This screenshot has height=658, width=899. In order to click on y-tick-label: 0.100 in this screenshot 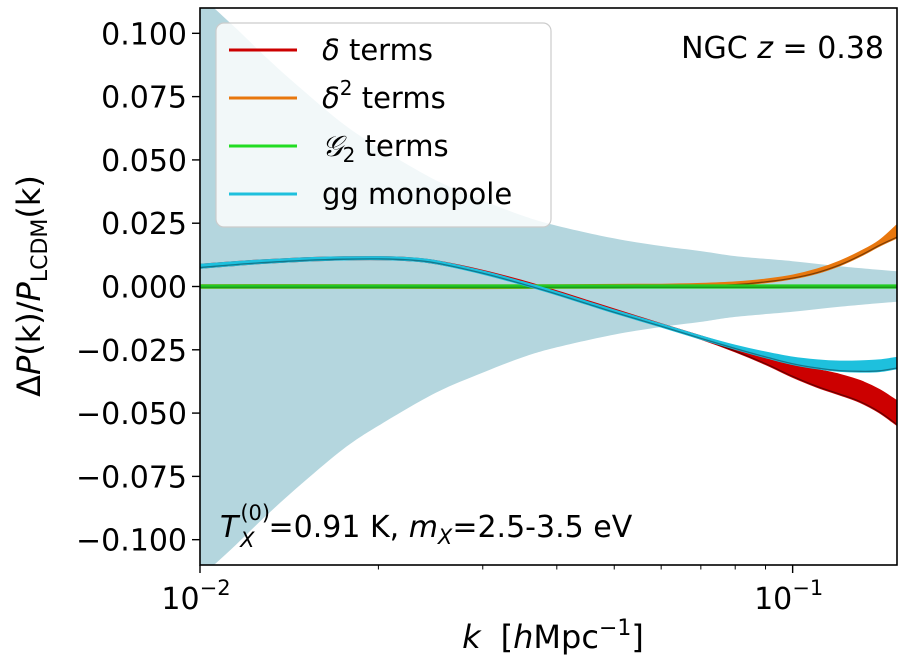, I will do `click(144, 34)`.